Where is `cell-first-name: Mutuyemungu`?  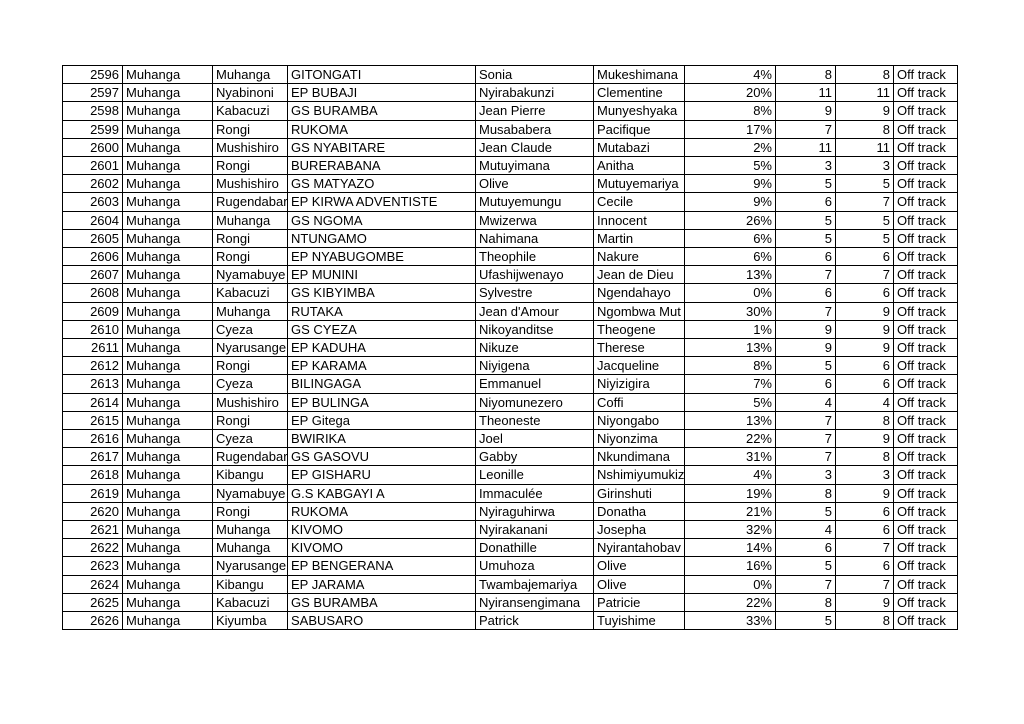
cell-first-name: Mutuyemungu is located at coordinates (534, 202).